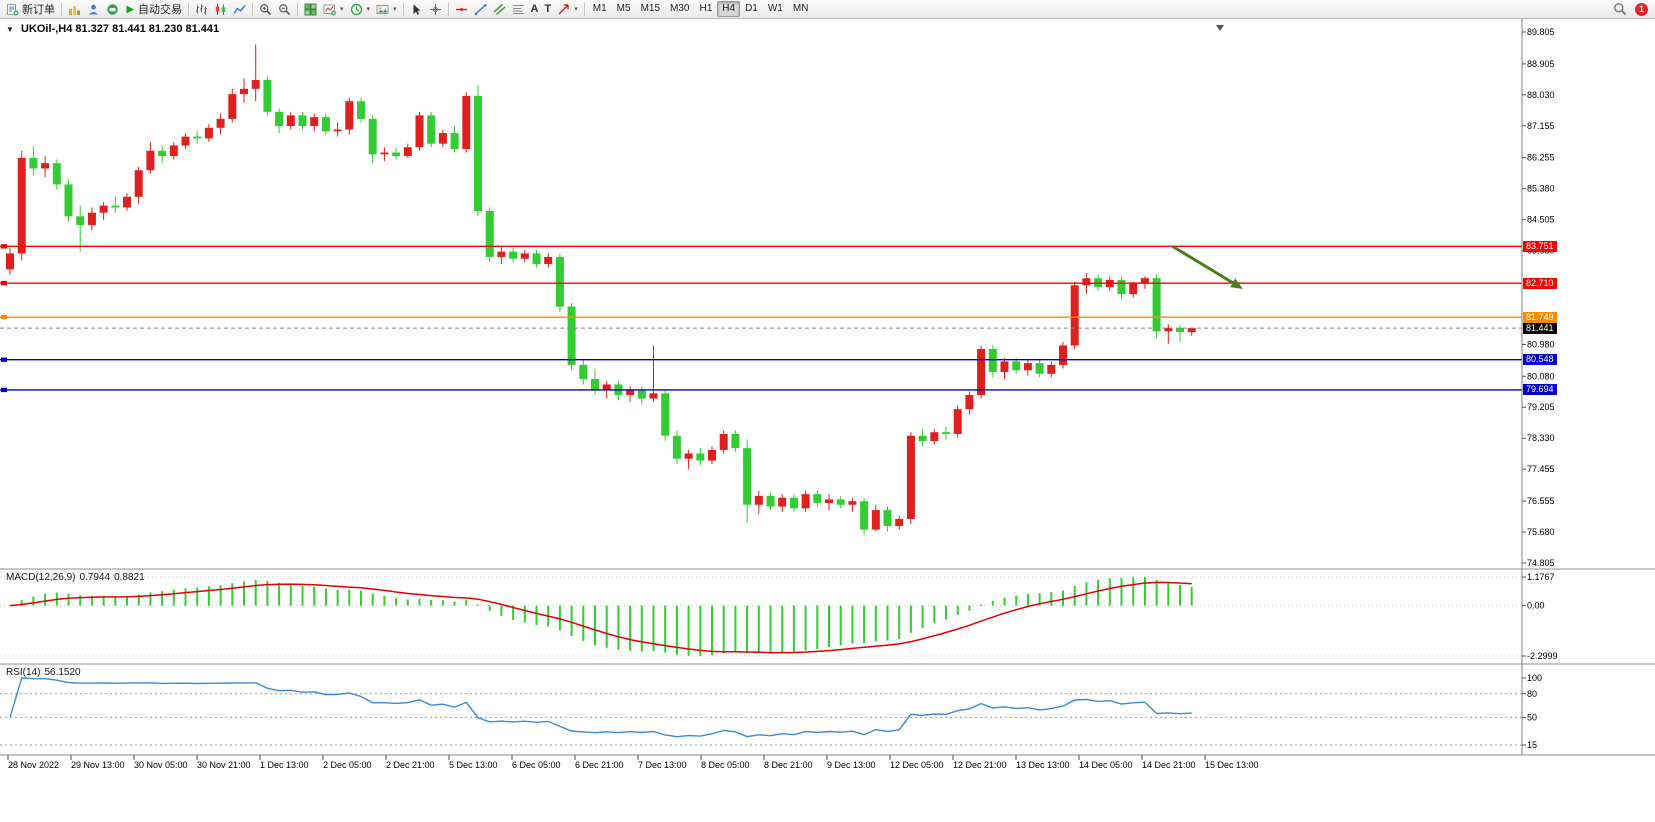  Describe the element at coordinates (851, 765) in the screenshot. I see `svg-text: 9 Dec 13:00` at that location.